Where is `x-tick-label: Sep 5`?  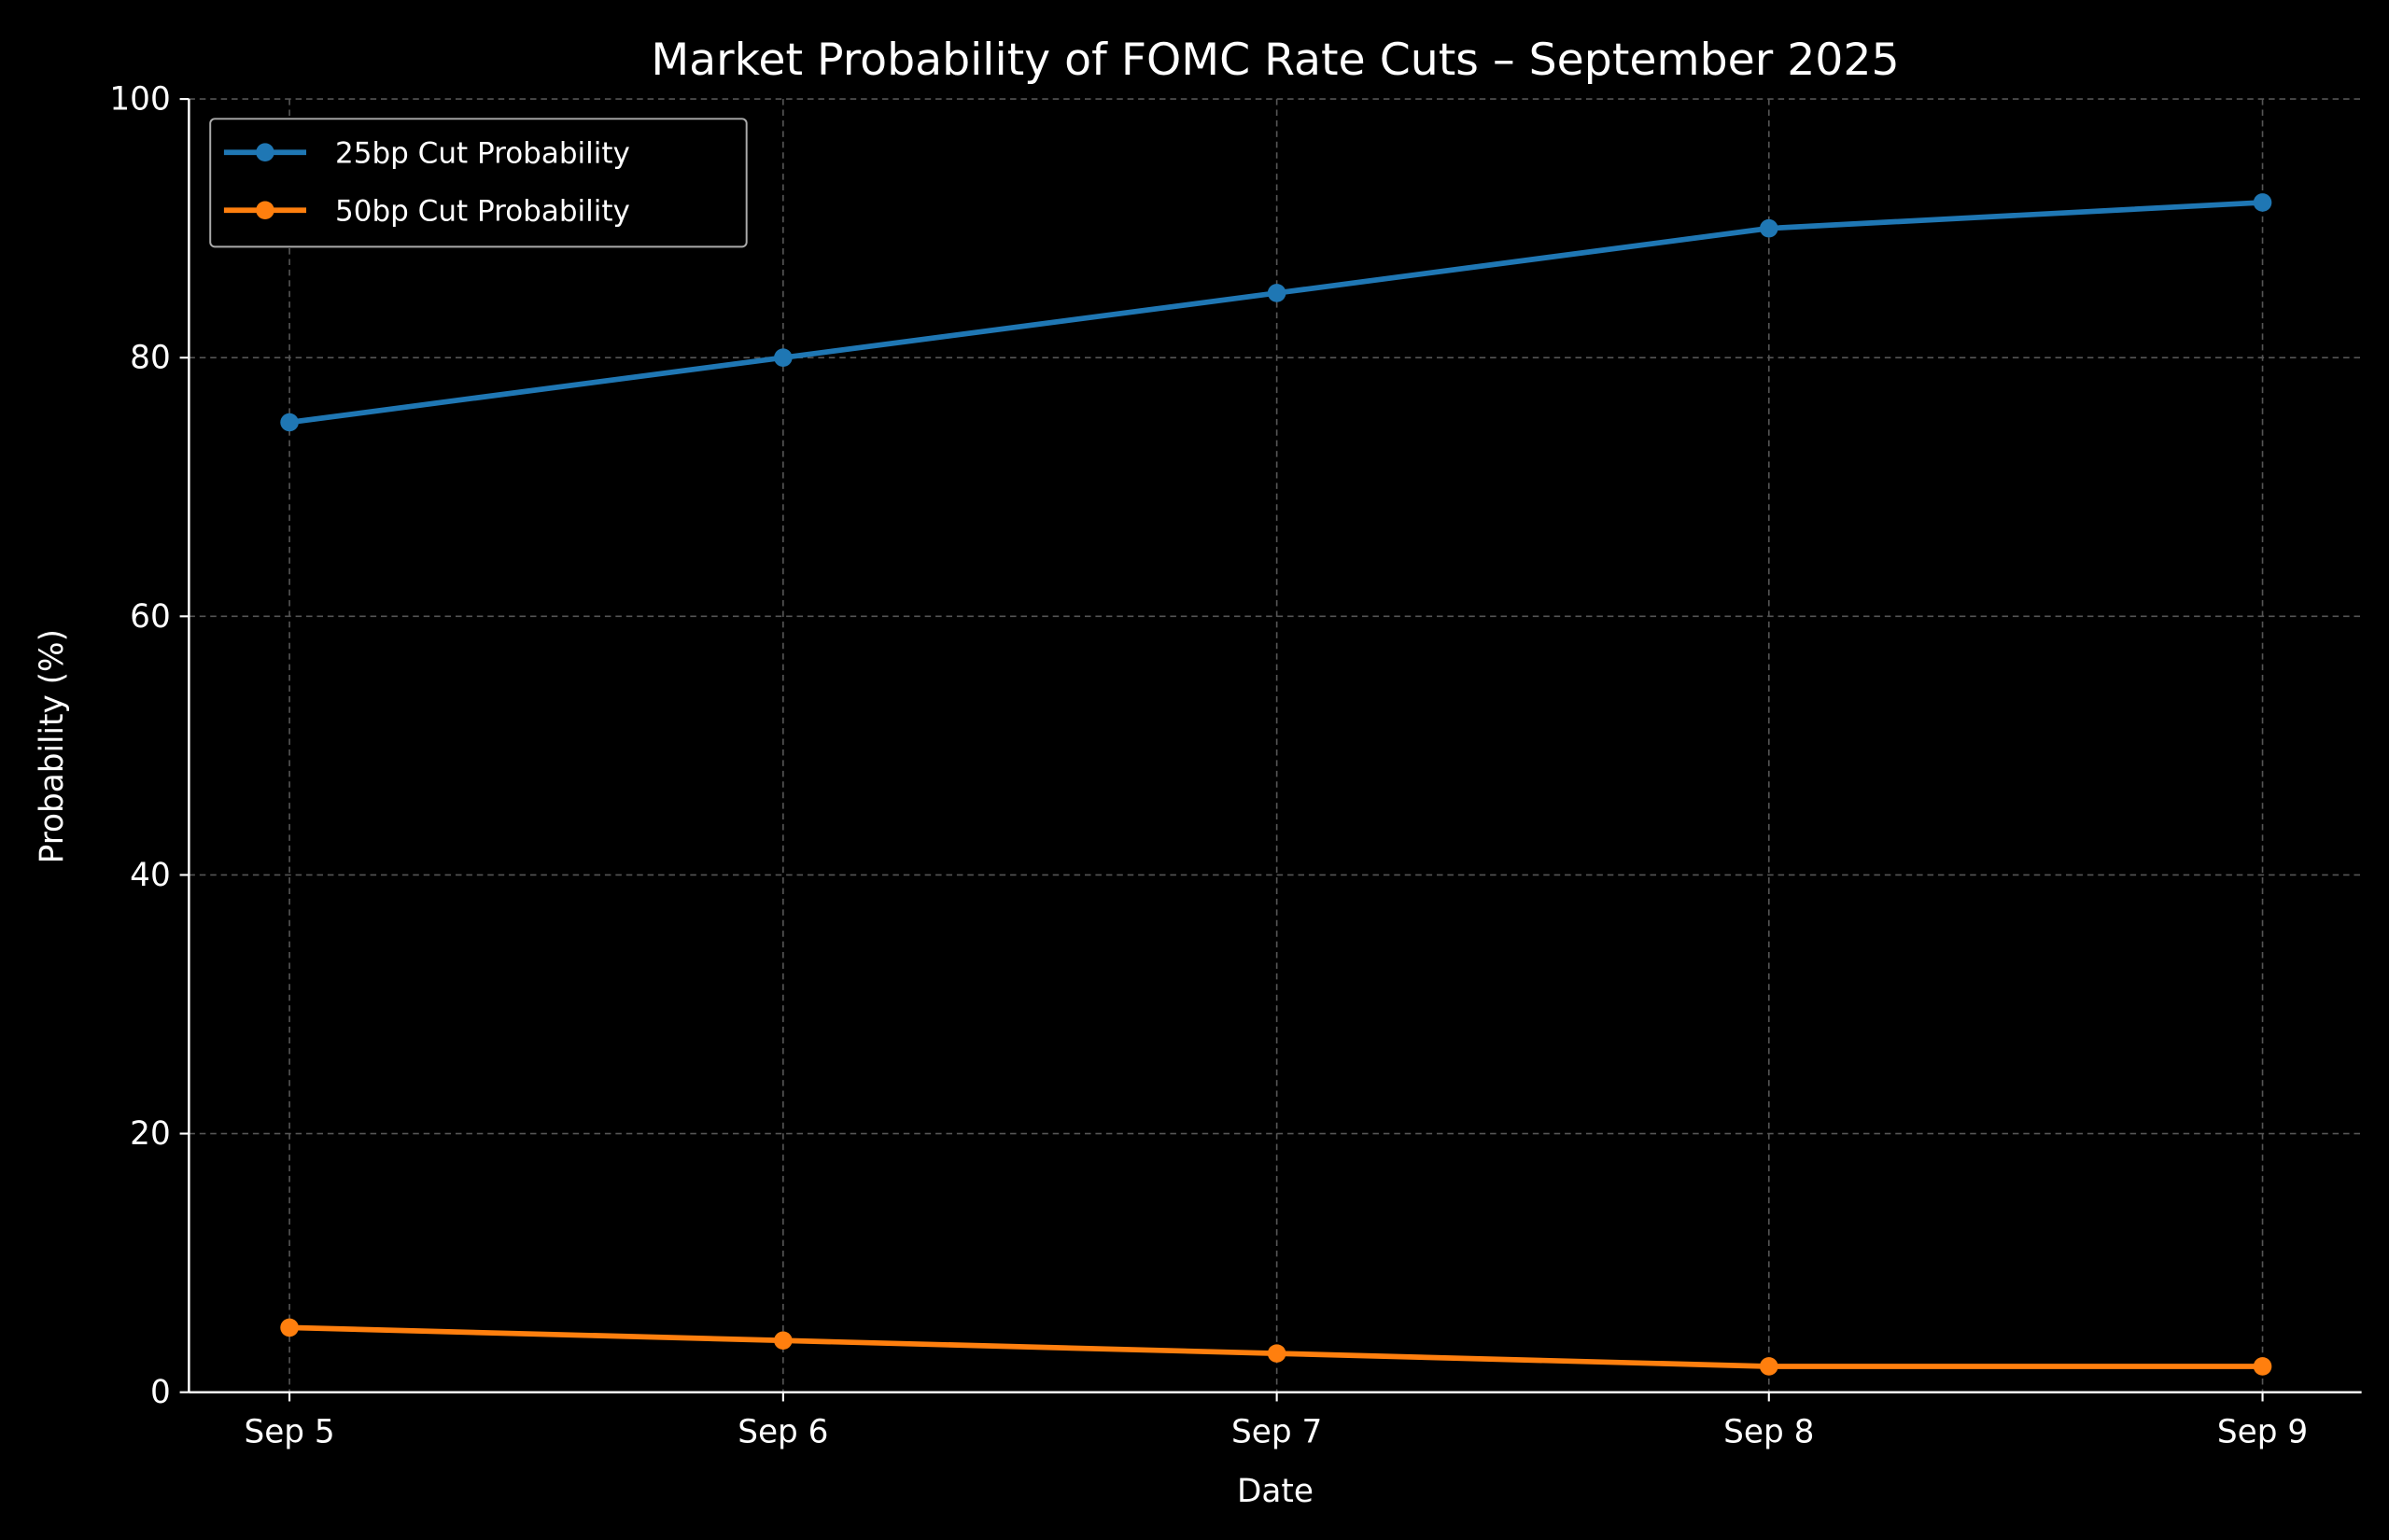 x-tick-label: Sep 5 is located at coordinates (289, 1432).